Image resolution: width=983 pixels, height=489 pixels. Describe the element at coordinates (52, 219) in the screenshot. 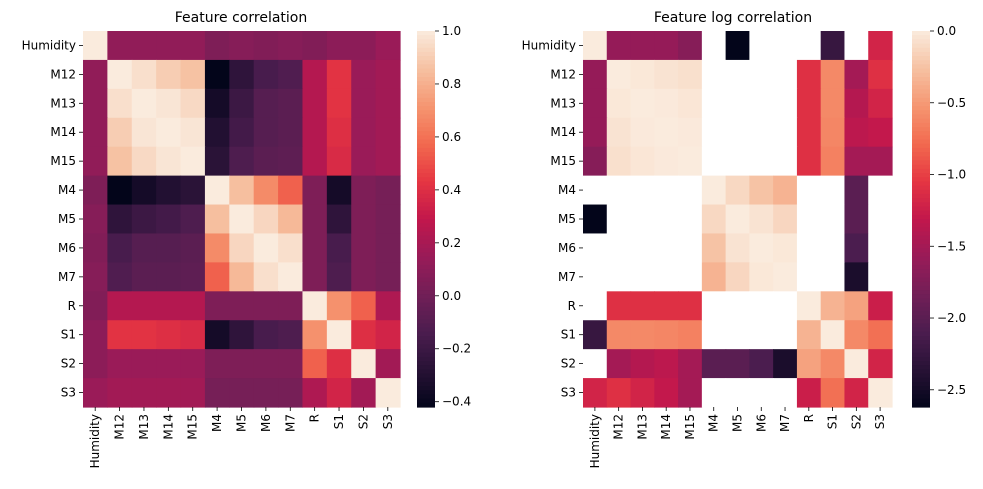

I see `y-tick-labels: Humidity M12 M13 M14 M15 M4 M5 M6 M7 R S1 S2 S3` at that location.